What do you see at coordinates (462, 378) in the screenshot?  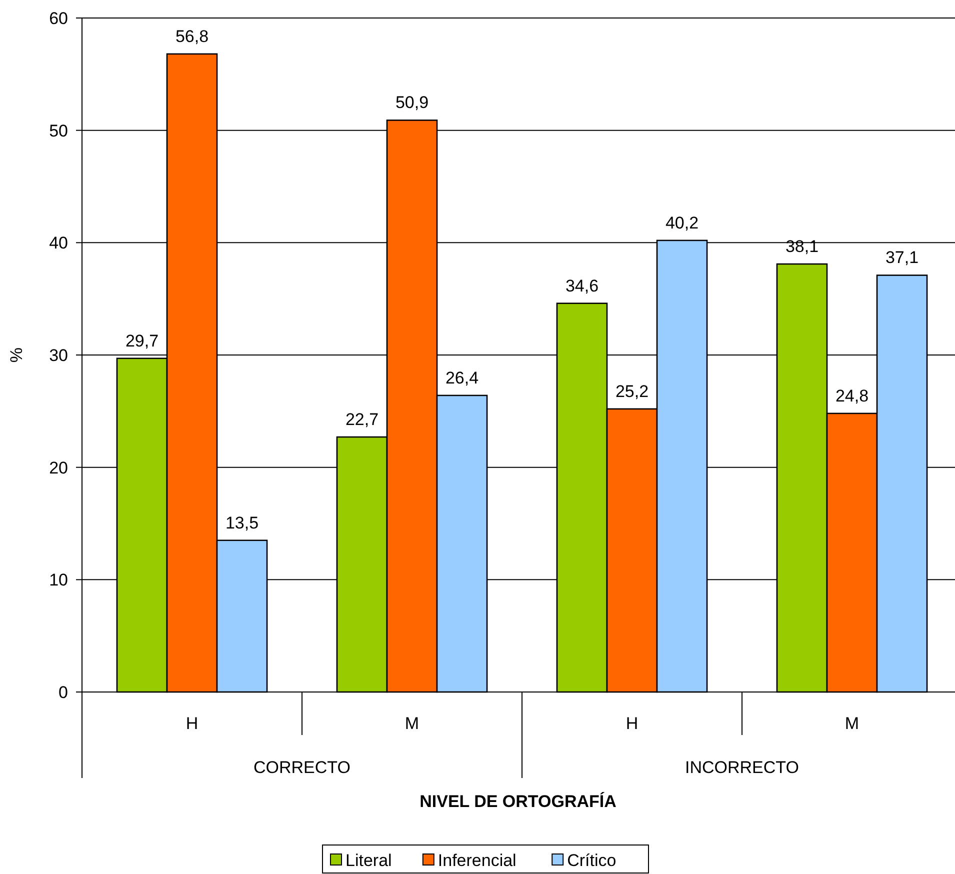 I see `data-label: 26,4` at bounding box center [462, 378].